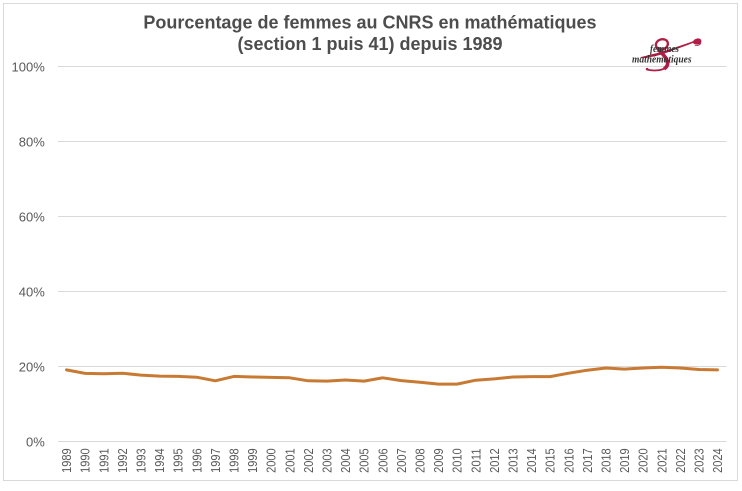 This screenshot has height=491, width=742. Describe the element at coordinates (382, 460) in the screenshot. I see `svg-text: 2006` at that location.